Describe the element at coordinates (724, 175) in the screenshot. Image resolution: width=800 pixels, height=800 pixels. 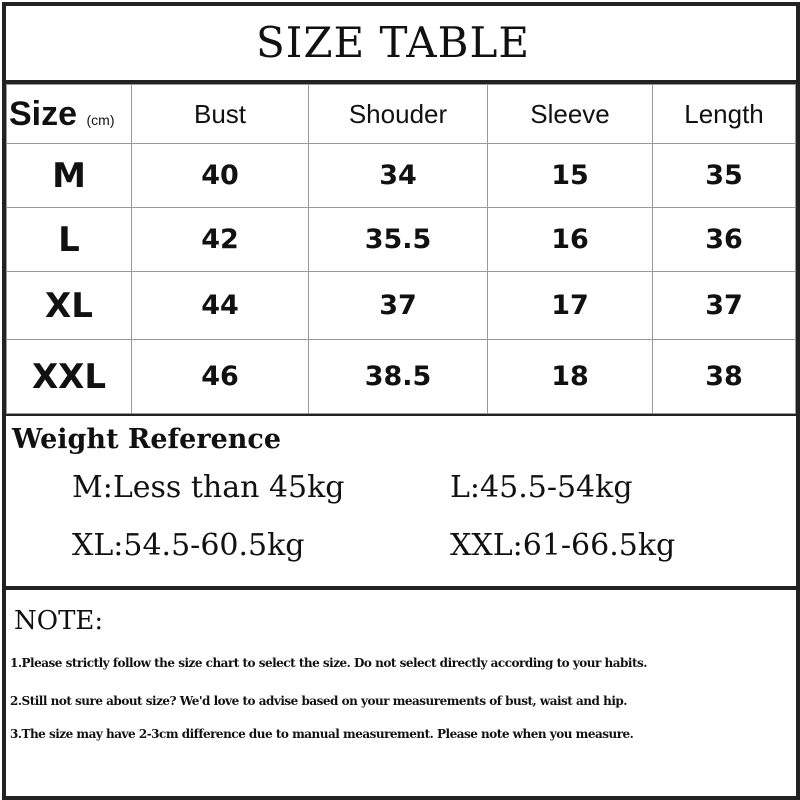
I see `value-cell: 35` at that location.